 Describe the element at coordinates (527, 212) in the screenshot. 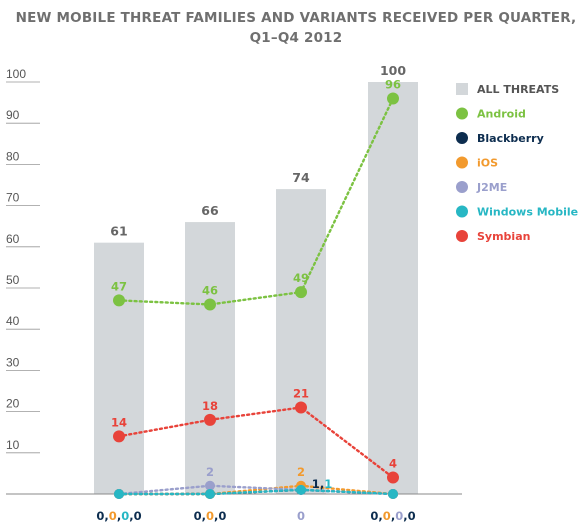

I see `legend-label: Windows Mobile` at that location.